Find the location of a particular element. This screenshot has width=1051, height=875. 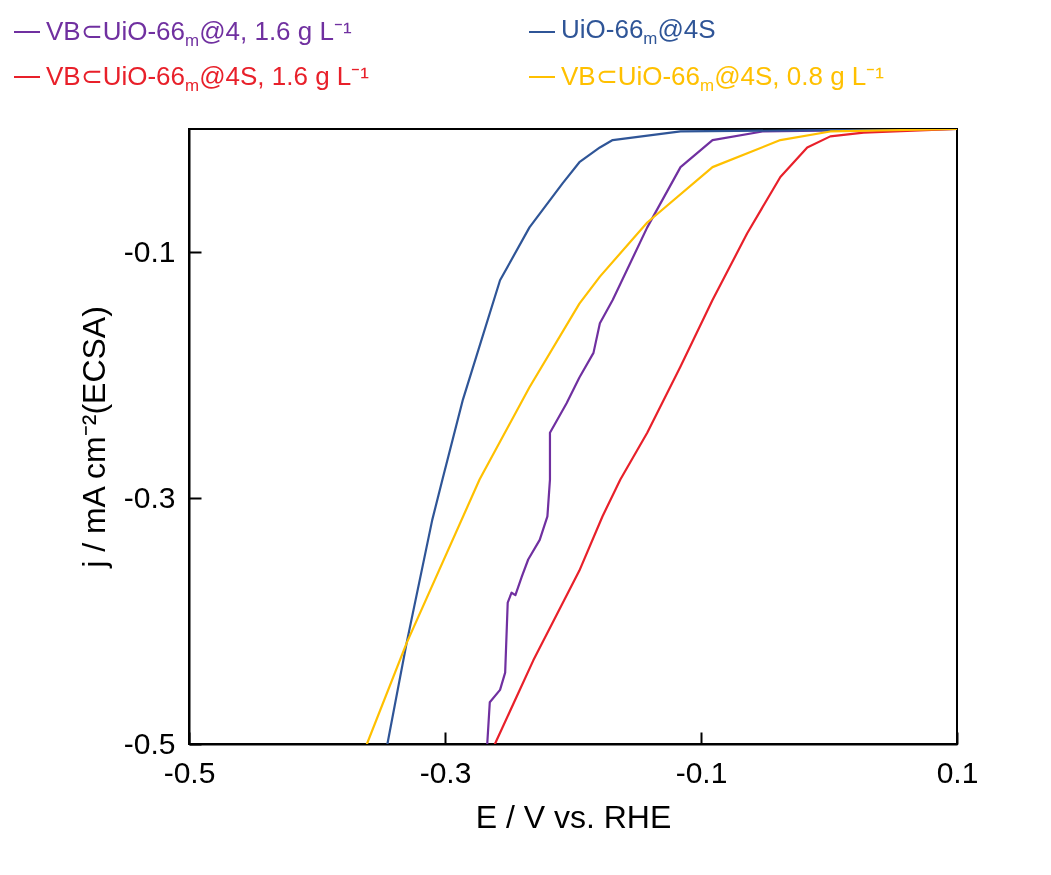

y-tick-label: -0.3 is located at coordinates (149, 497).